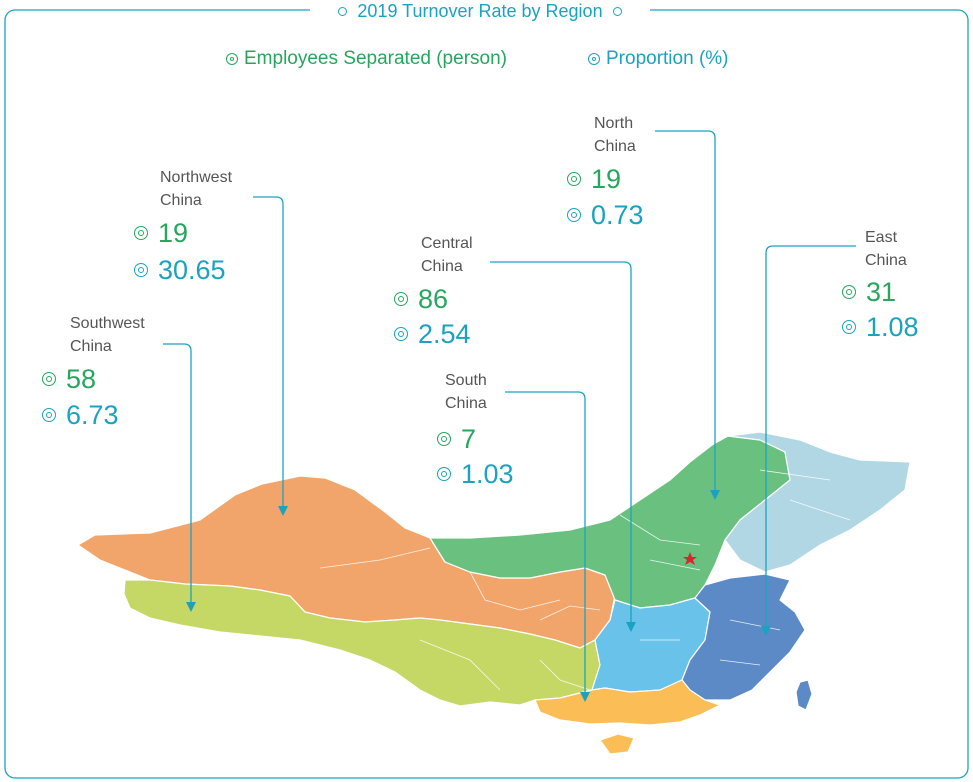  I want to click on legend-employees-ring-icon, so click(232, 59).